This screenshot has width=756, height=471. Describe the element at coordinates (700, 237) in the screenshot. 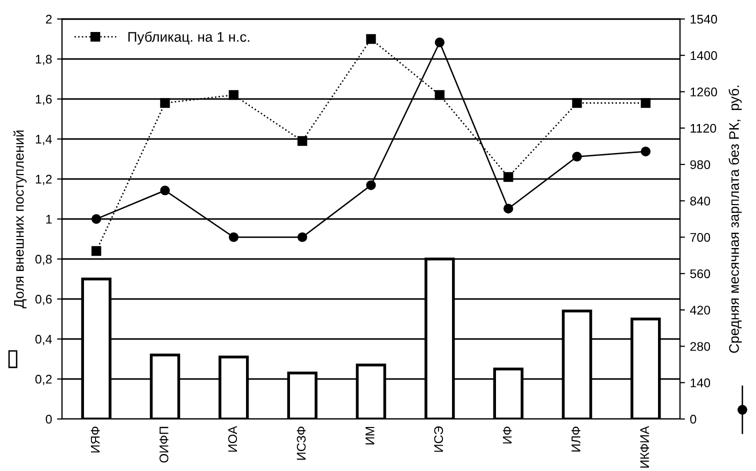

I see `y2-tick-label: 700` at that location.